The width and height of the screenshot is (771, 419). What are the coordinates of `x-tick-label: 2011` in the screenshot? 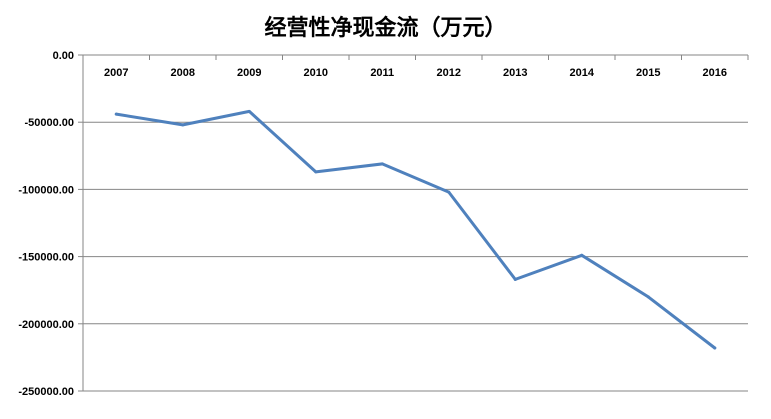 It's located at (382, 73).